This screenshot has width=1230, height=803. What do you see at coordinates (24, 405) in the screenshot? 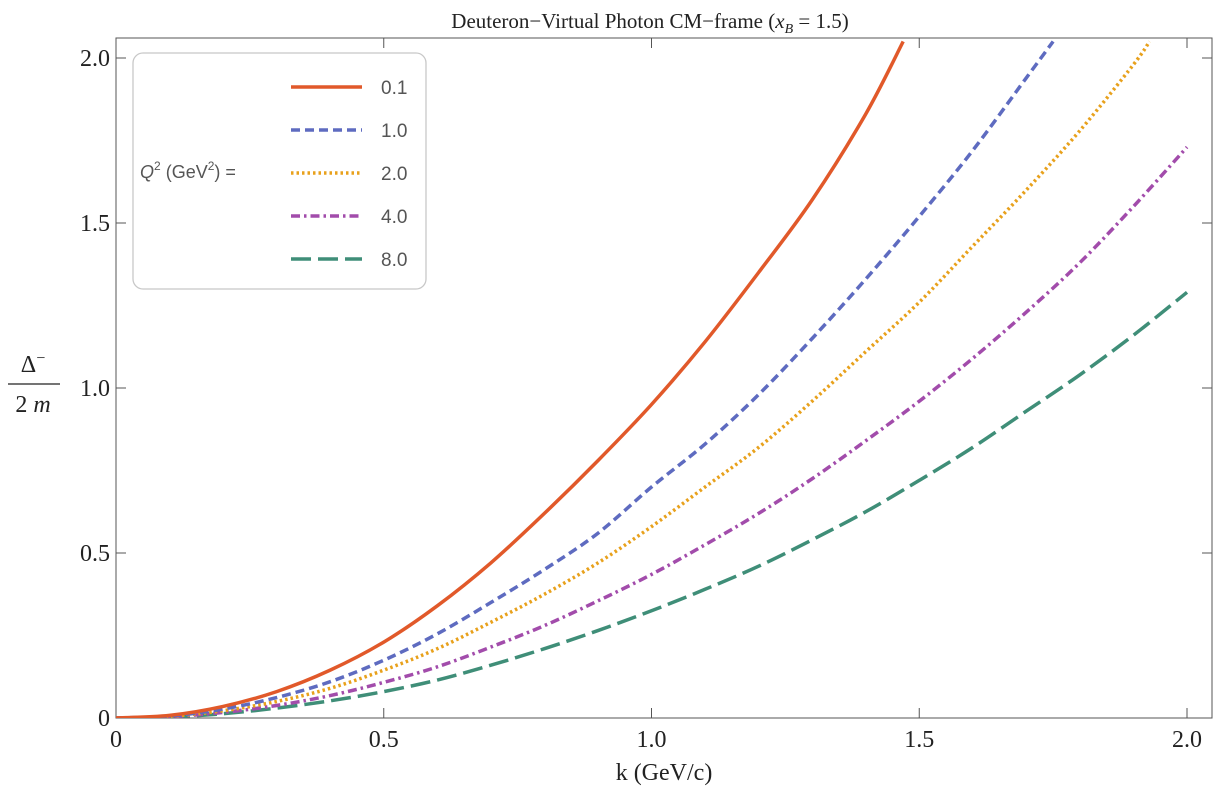
I see `y-label-two: 2` at bounding box center [24, 405].